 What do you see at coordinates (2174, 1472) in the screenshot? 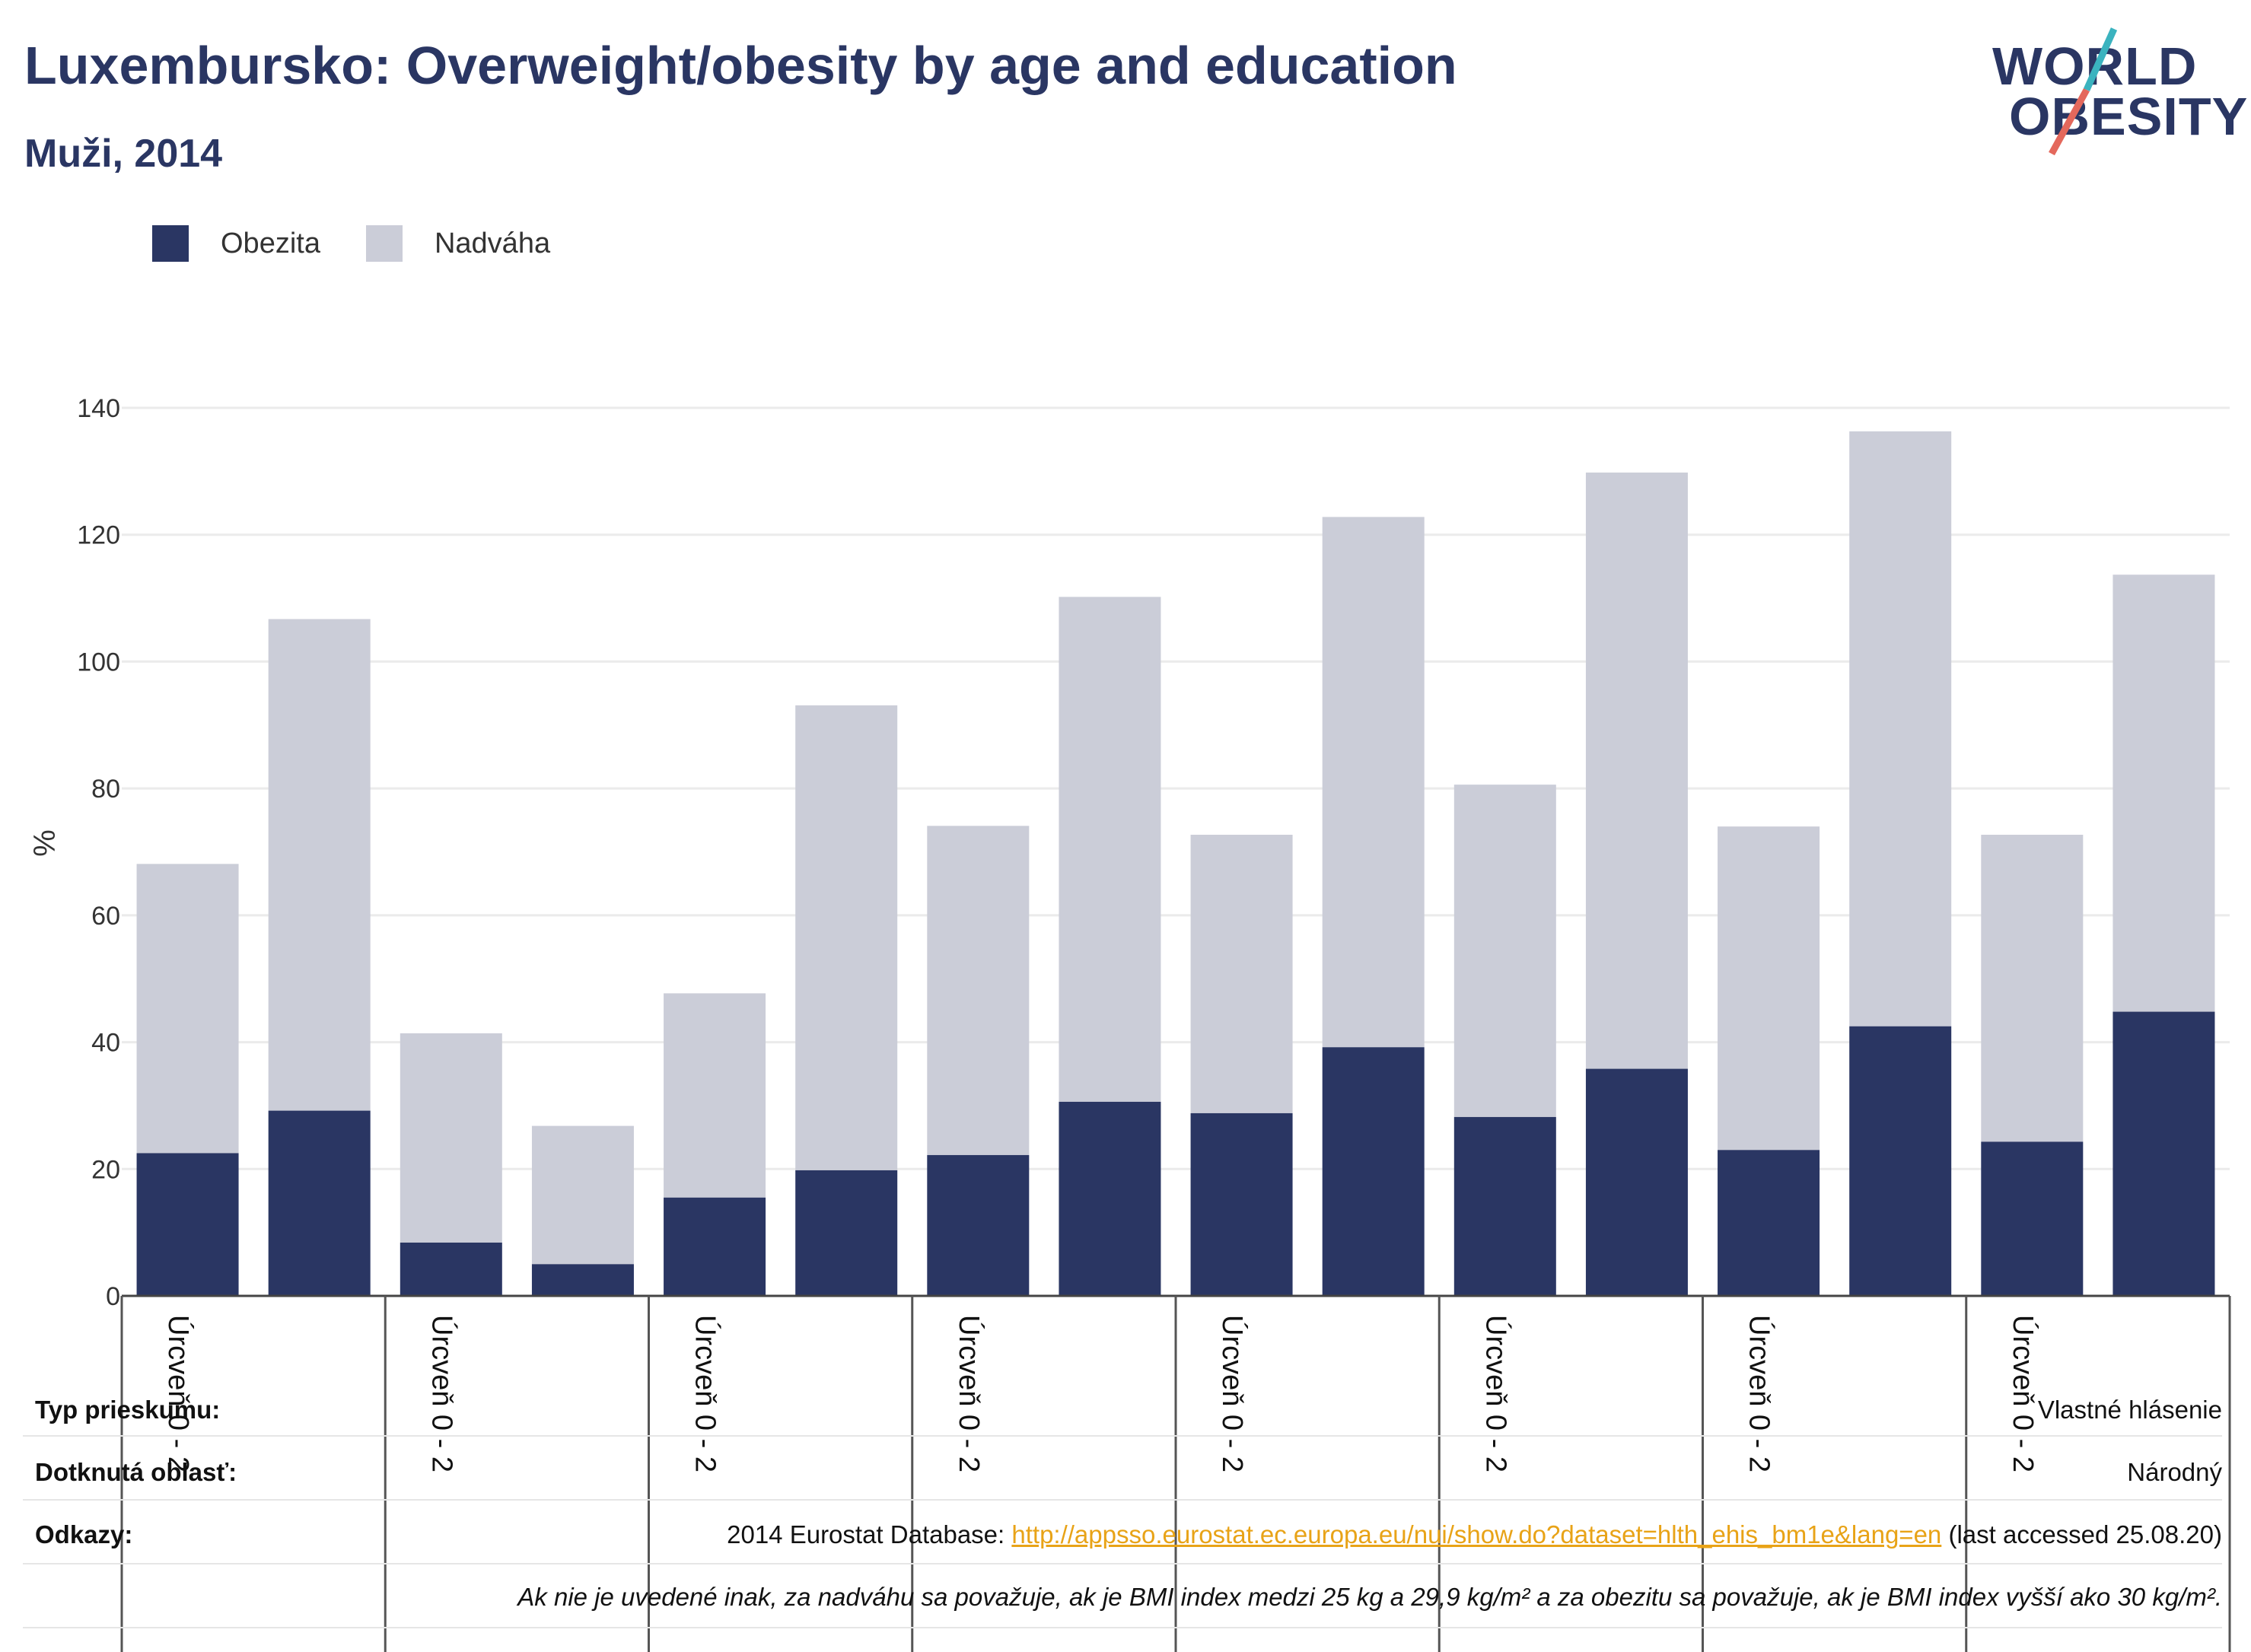
I see `area-value: Národný` at bounding box center [2174, 1472].